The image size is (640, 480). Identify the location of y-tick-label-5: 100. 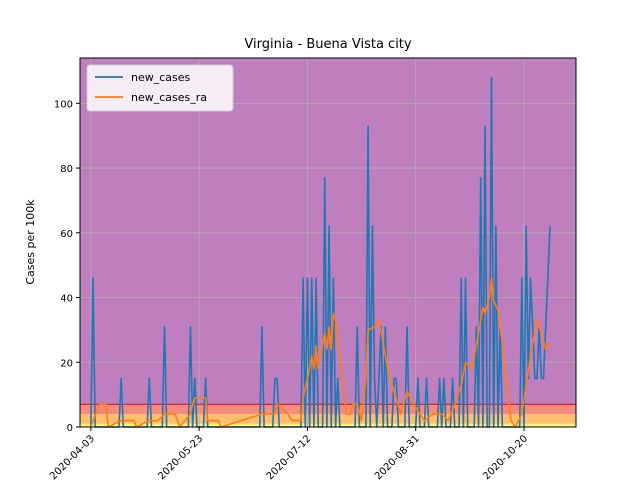
(63, 104).